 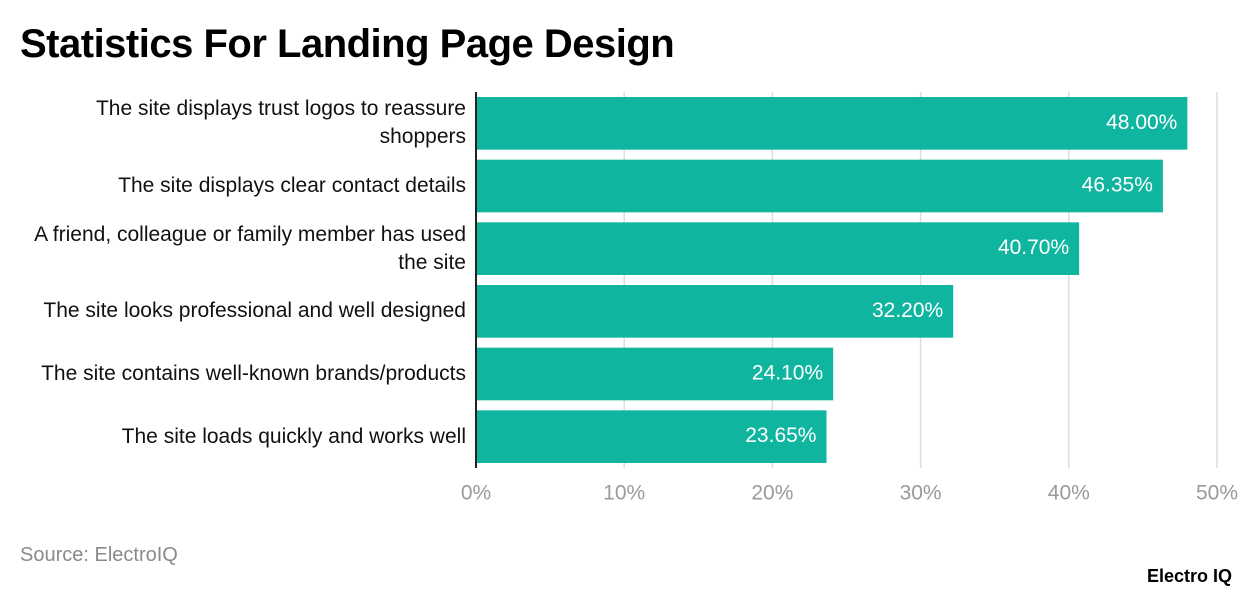 What do you see at coordinates (772, 493) in the screenshot?
I see `x-tick-label: 20%` at bounding box center [772, 493].